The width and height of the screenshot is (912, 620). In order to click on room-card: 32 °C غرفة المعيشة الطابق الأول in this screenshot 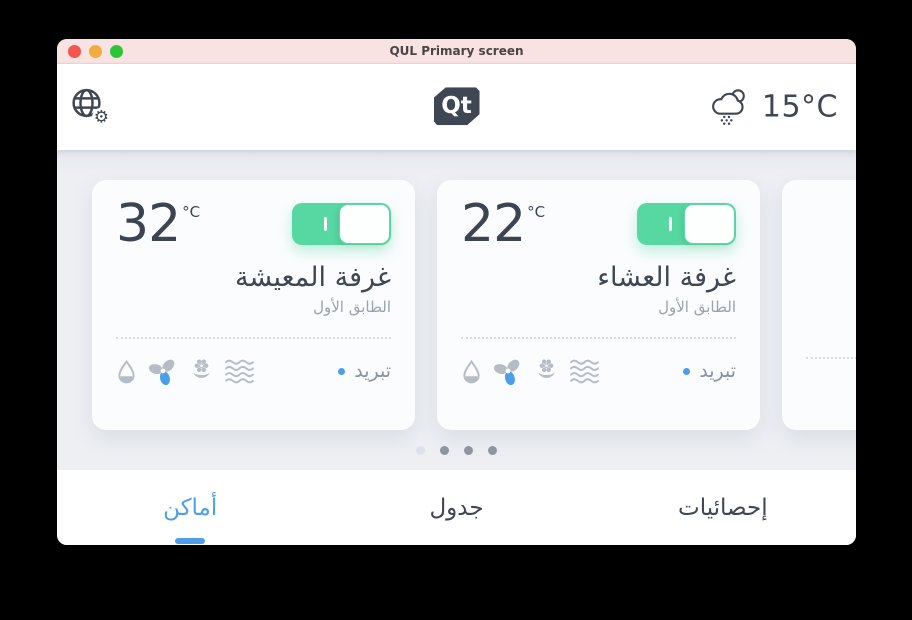, I will do `click(253, 305)`.